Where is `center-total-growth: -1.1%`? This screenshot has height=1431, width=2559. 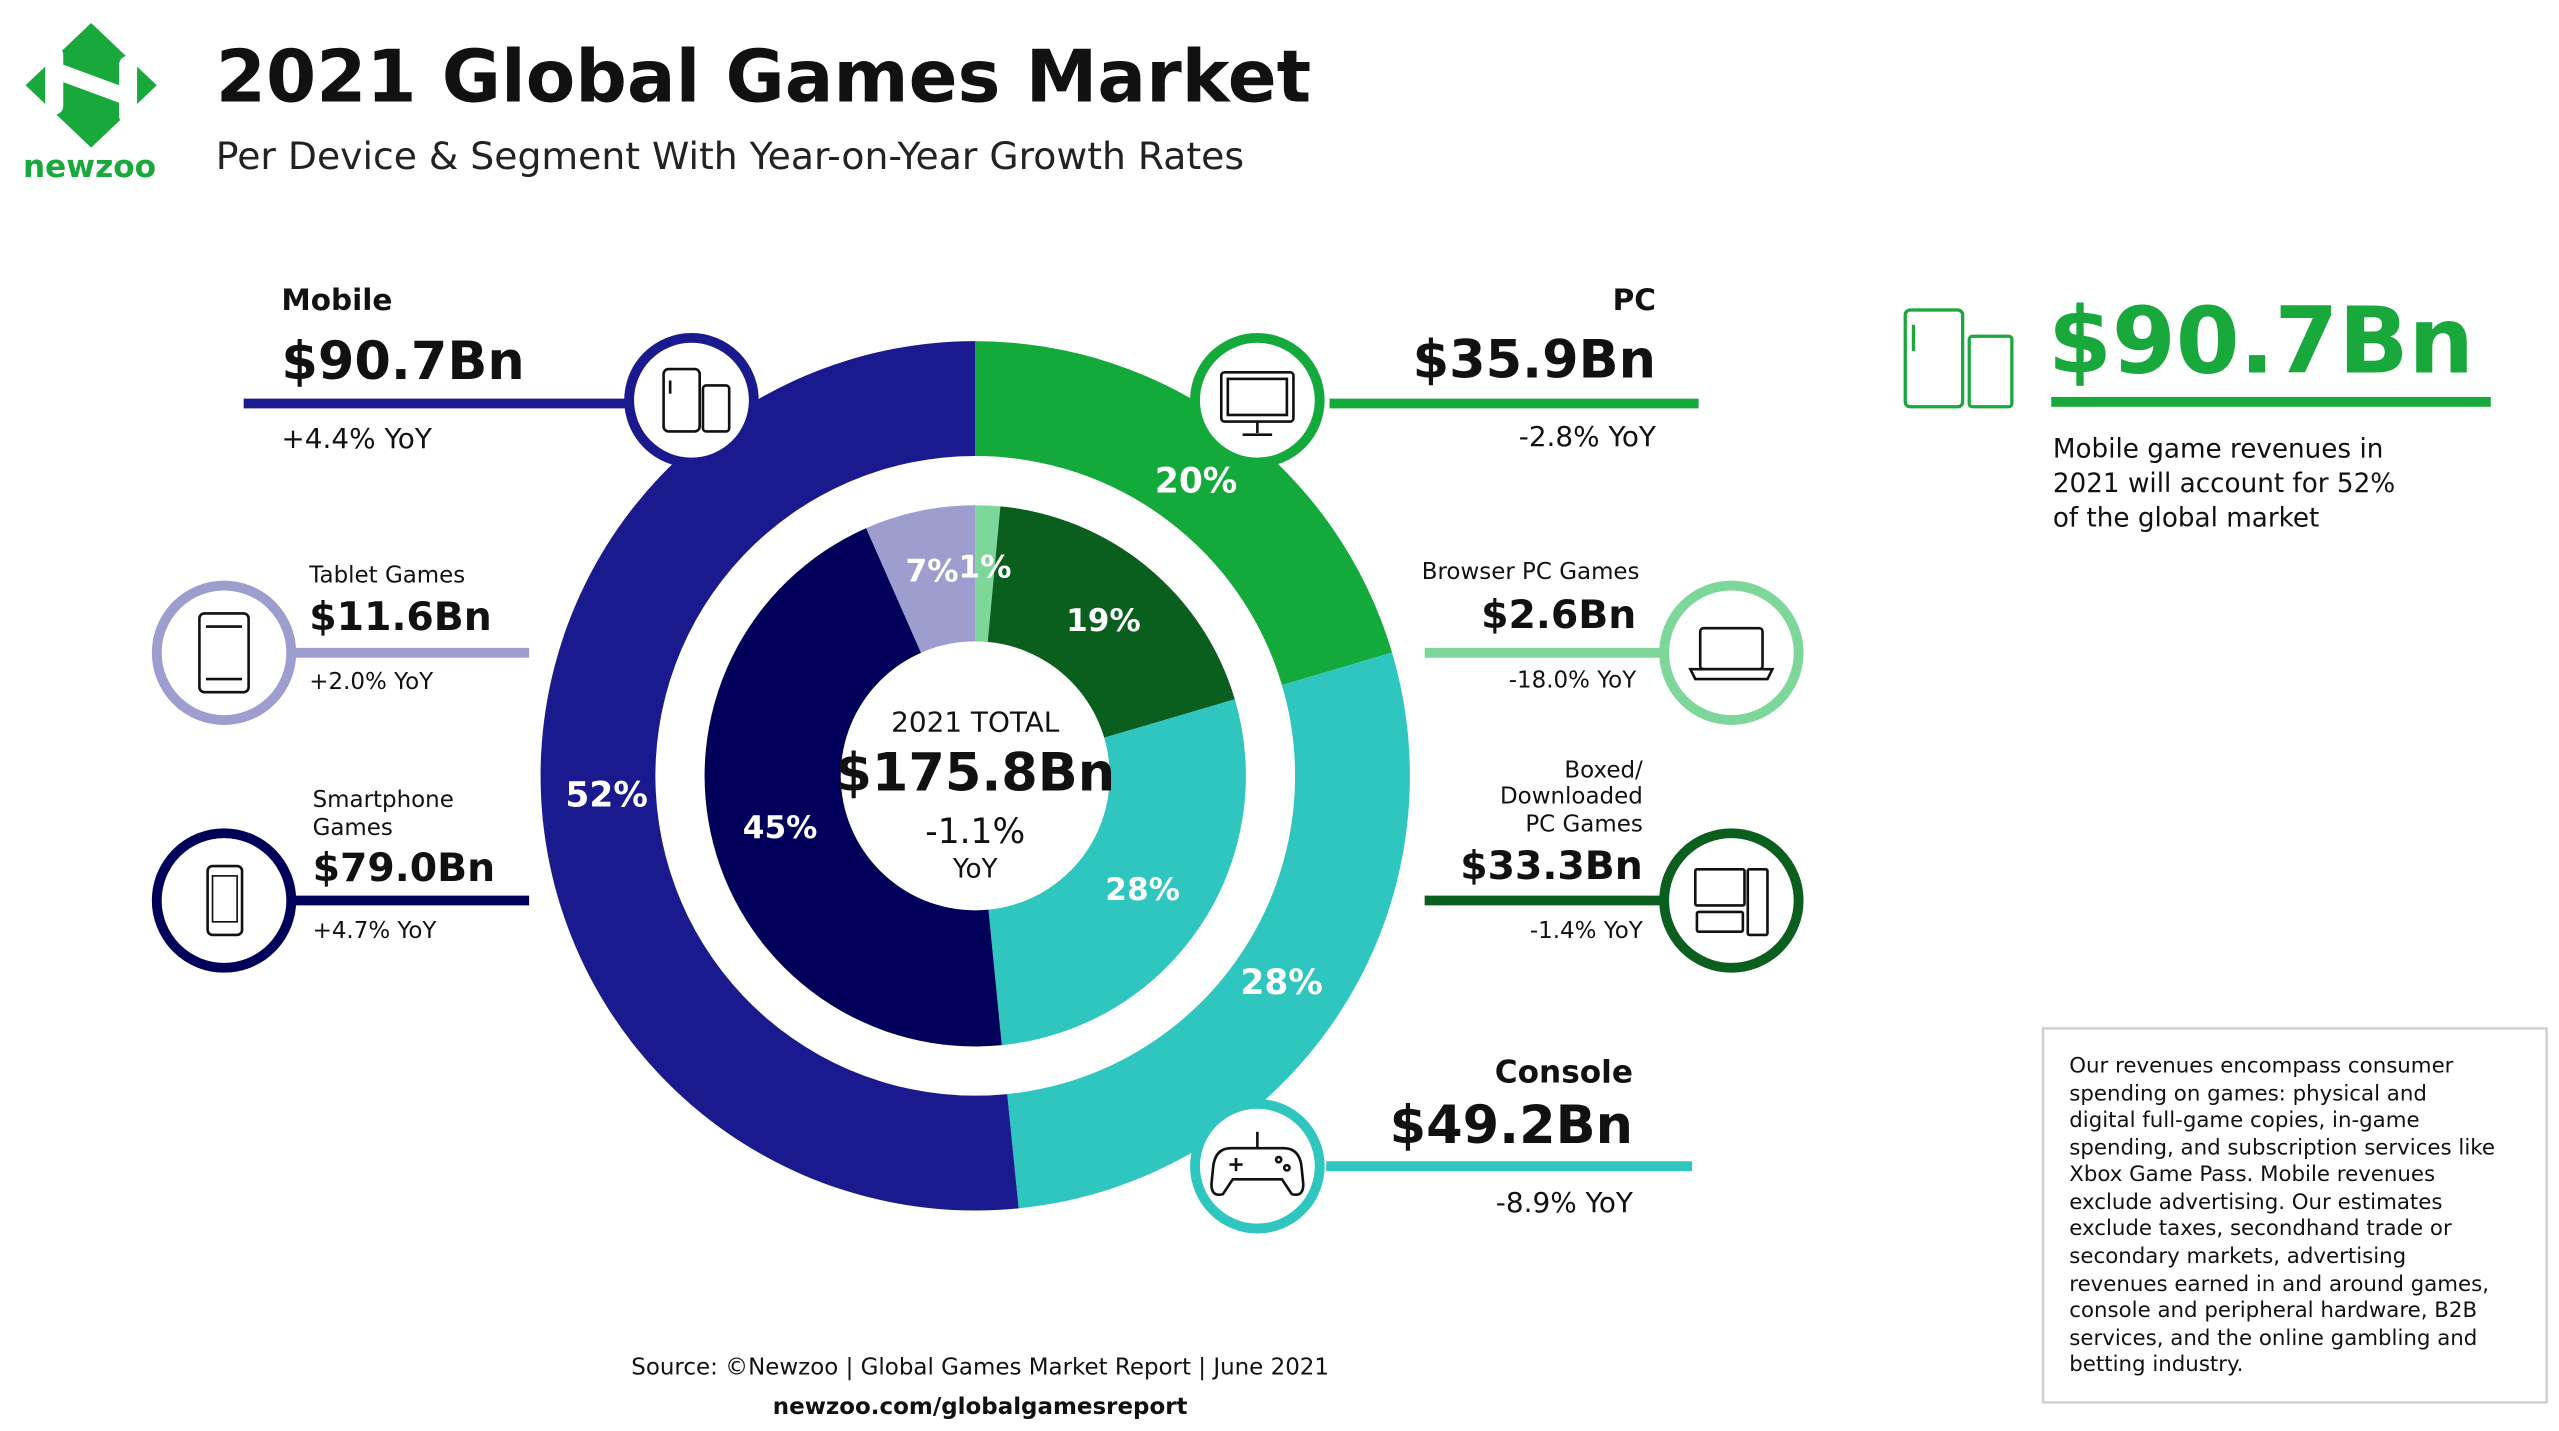 center-total-growth: -1.1% is located at coordinates (975, 832).